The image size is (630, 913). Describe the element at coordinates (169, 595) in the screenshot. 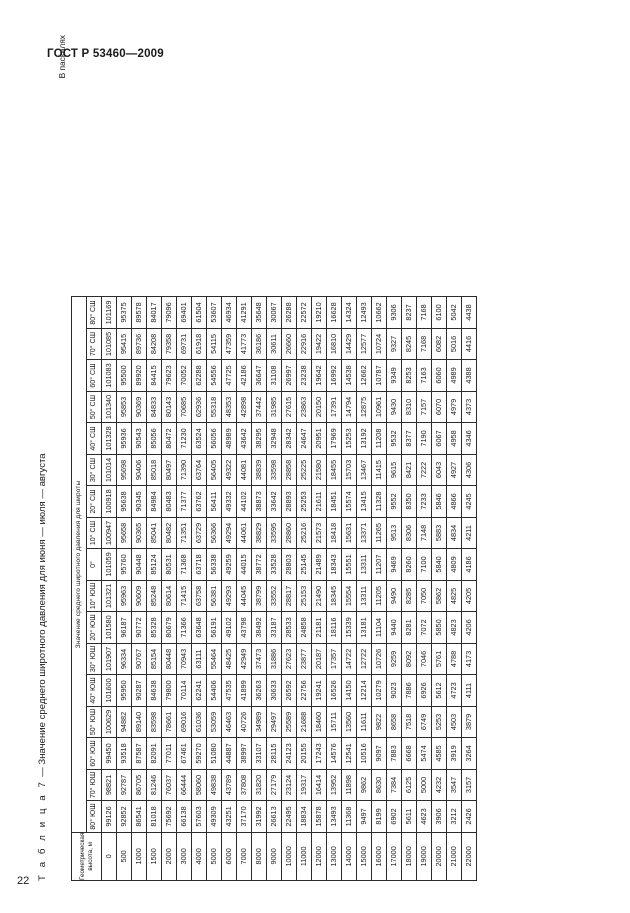

I see `pressure-cell: 80614` at that location.